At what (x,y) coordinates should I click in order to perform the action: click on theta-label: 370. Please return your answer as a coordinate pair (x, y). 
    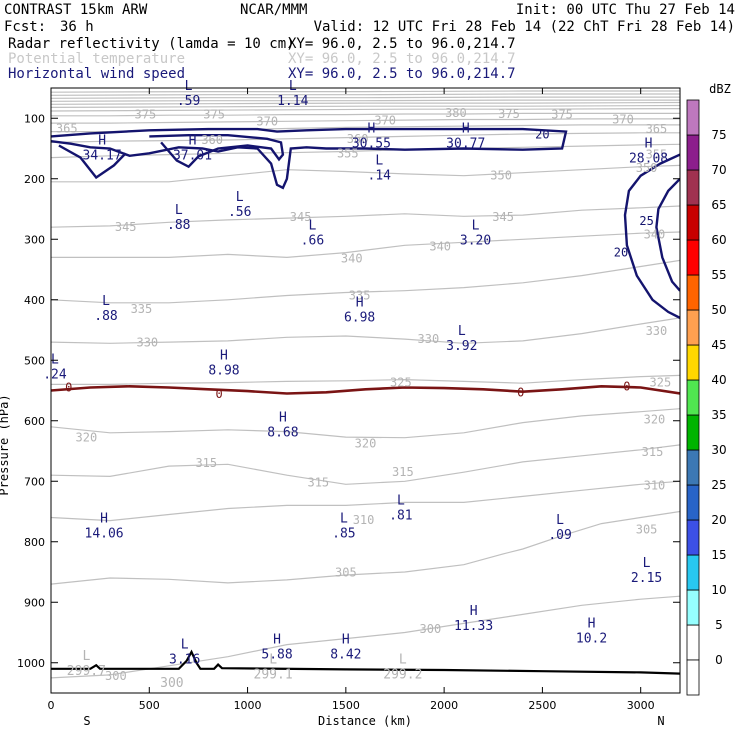
    Looking at the image, I should click on (267, 121).